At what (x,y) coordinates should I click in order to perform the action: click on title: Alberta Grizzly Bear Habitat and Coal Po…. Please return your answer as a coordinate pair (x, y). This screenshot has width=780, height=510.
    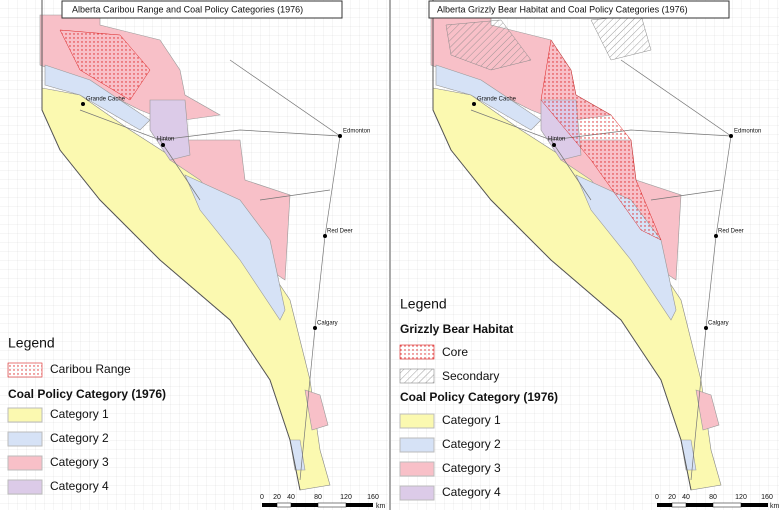
    Looking at the image, I should click on (562, 9).